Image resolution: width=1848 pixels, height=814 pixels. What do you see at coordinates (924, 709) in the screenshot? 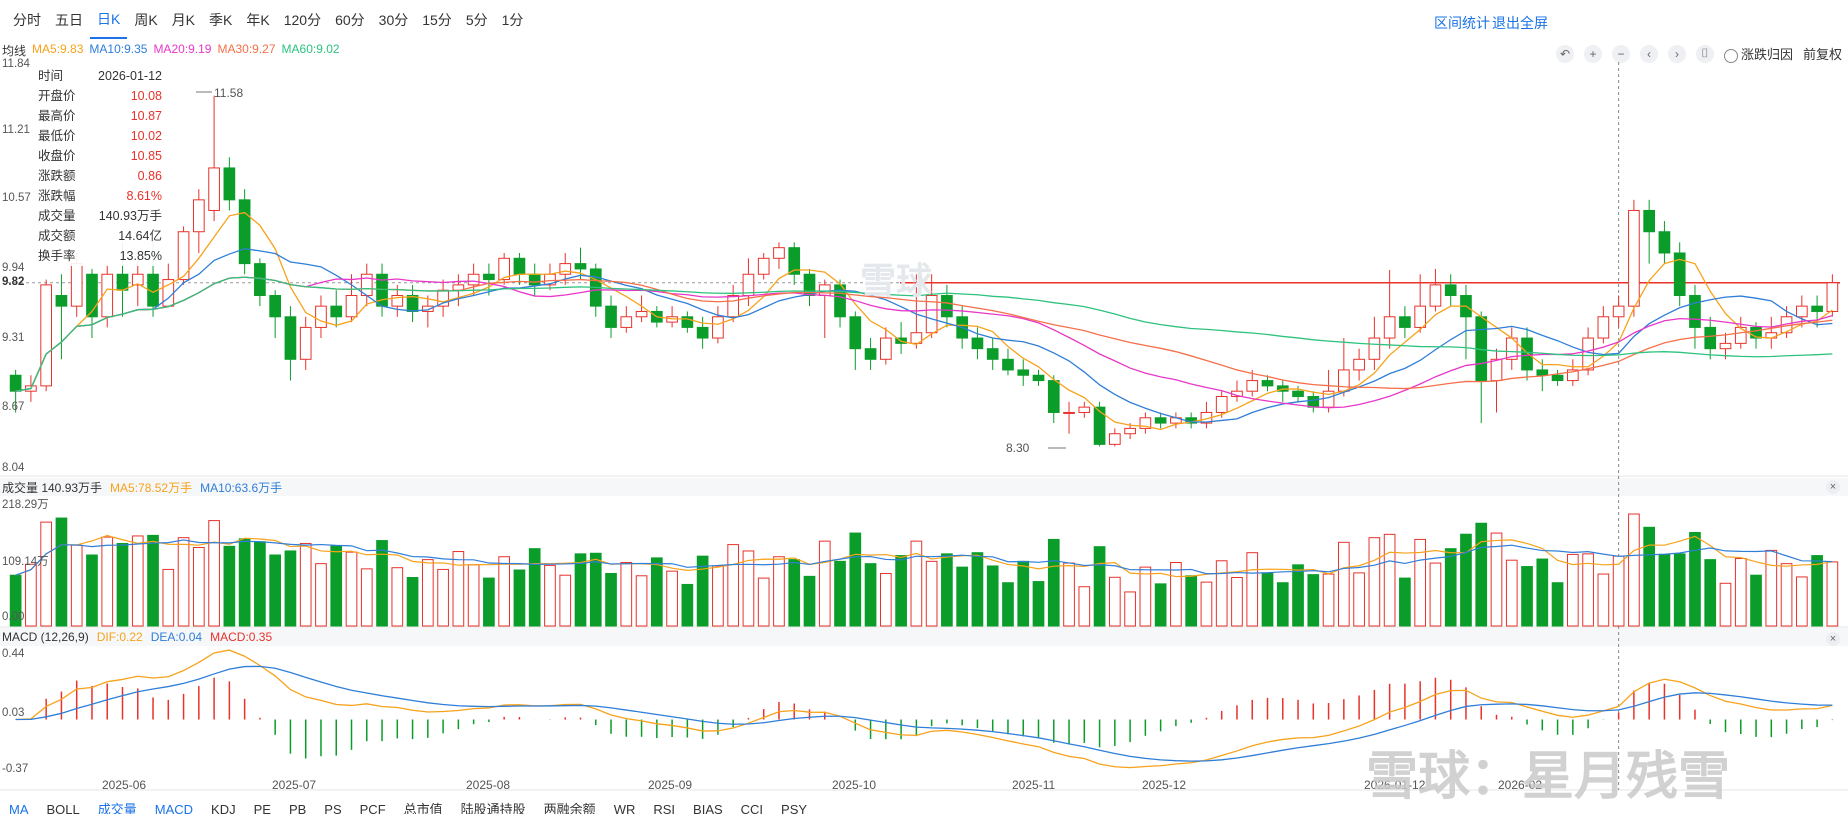
I see `dif-line` at bounding box center [924, 709].